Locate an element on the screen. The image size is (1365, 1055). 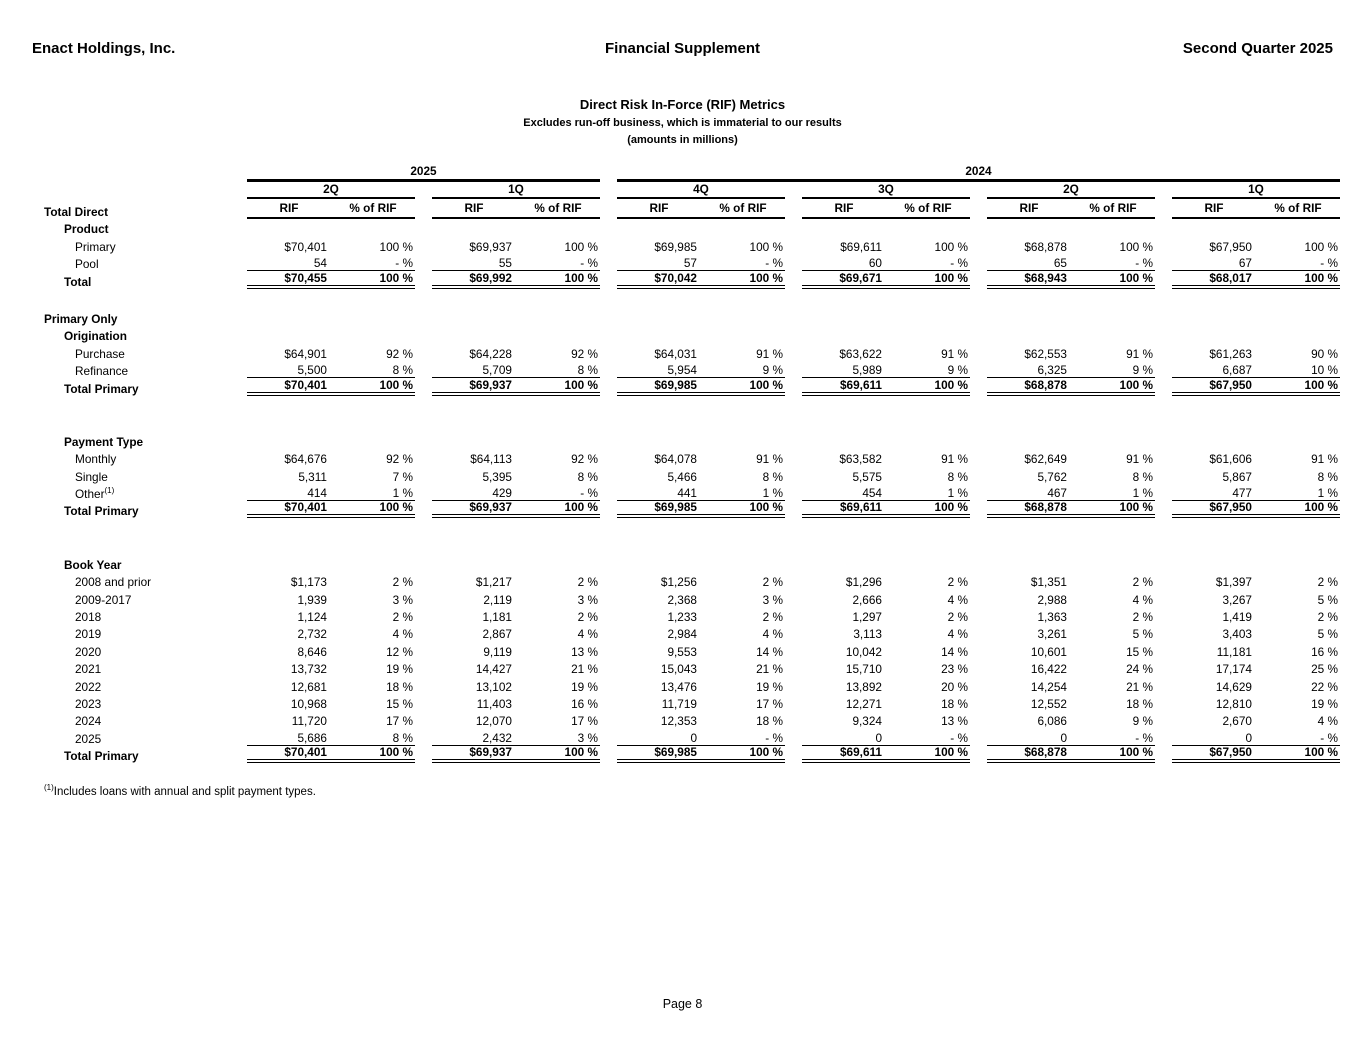
rif-value: 2,368 is located at coordinates (682, 599).